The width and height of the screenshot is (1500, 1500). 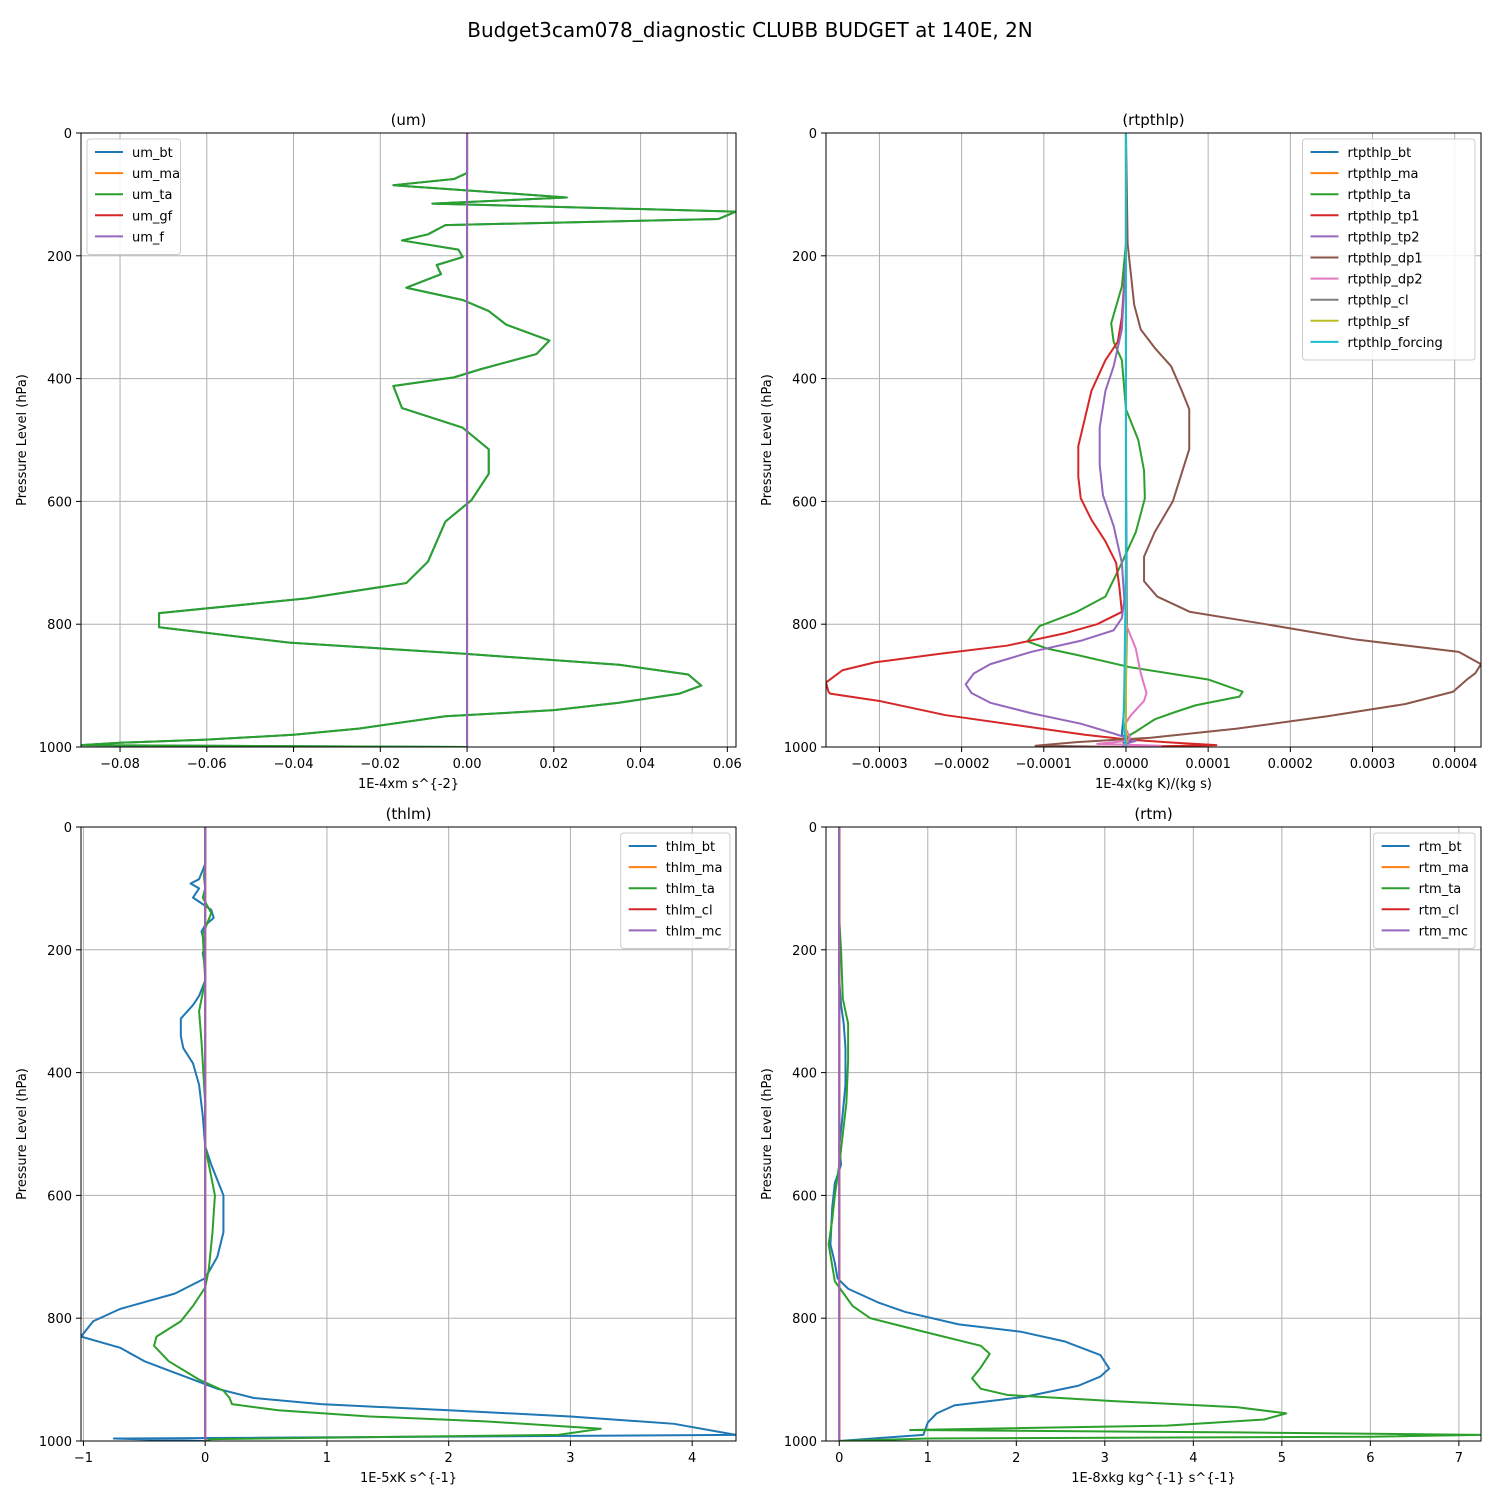 I want to click on rtm-ytick-label-2: 400, so click(x=804, y=1074).